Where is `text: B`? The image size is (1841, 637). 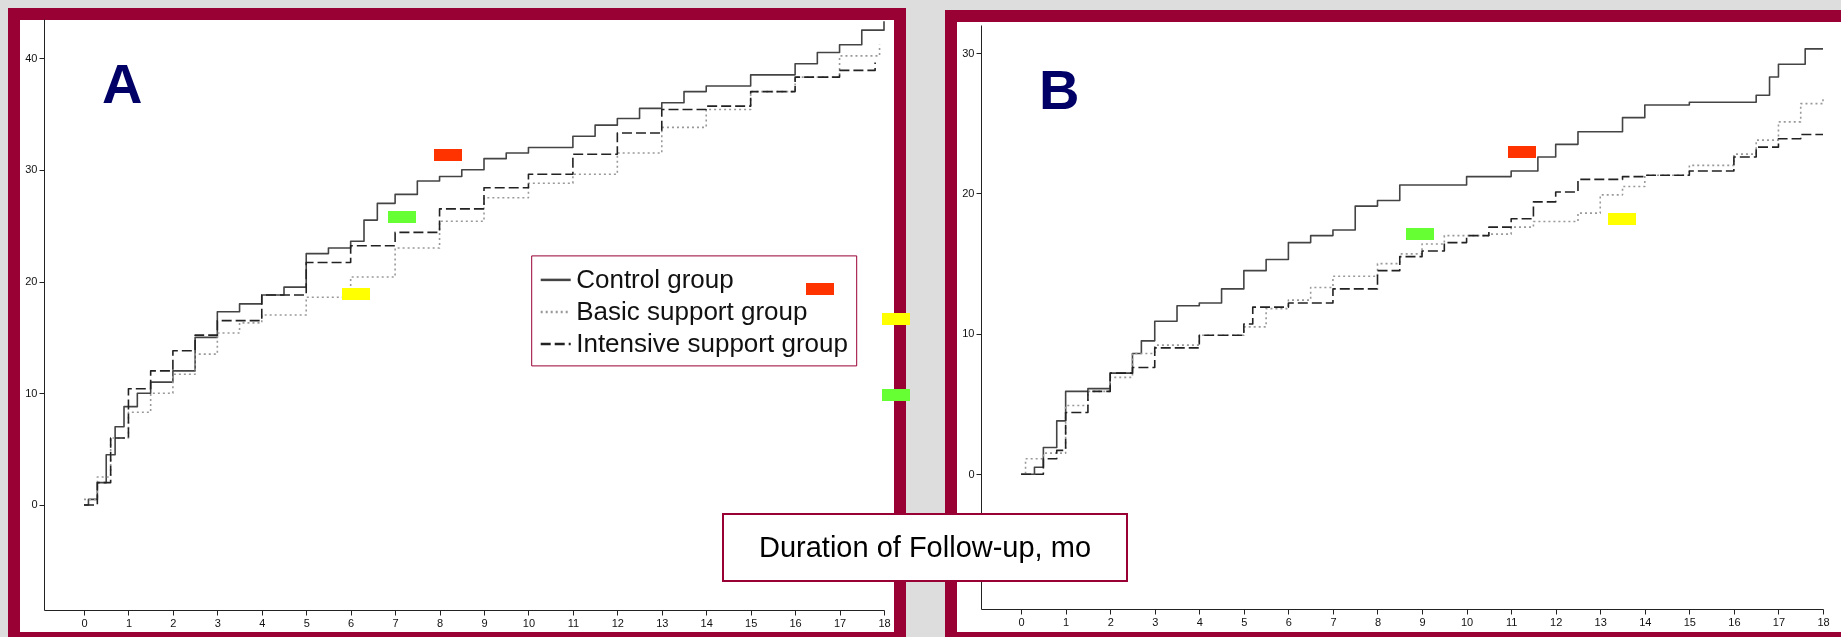 text: B is located at coordinates (1059, 89).